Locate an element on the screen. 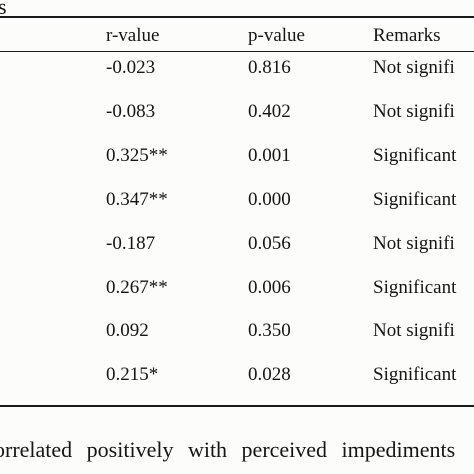 Image resolution: width=474 pixels, height=474 pixels. header-p-value: p-value is located at coordinates (276, 35).